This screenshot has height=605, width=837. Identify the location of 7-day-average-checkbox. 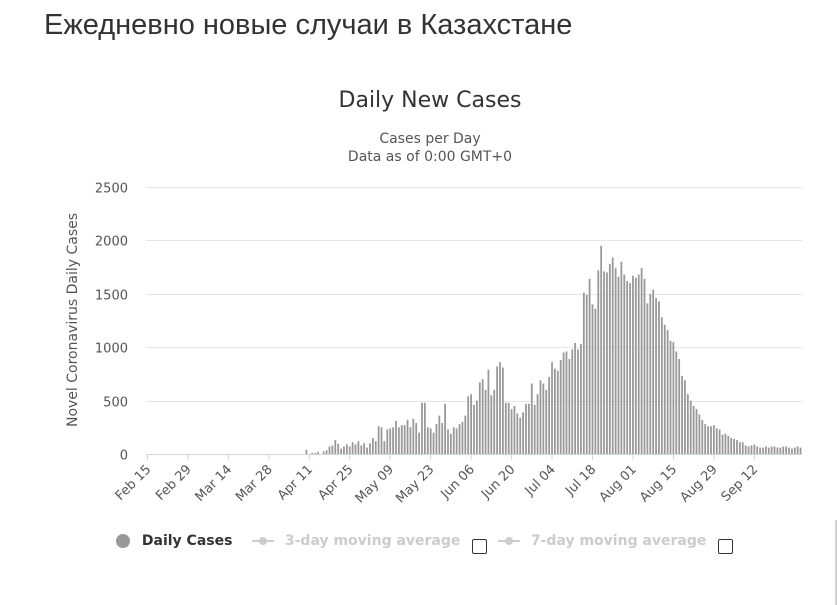
(725, 546).